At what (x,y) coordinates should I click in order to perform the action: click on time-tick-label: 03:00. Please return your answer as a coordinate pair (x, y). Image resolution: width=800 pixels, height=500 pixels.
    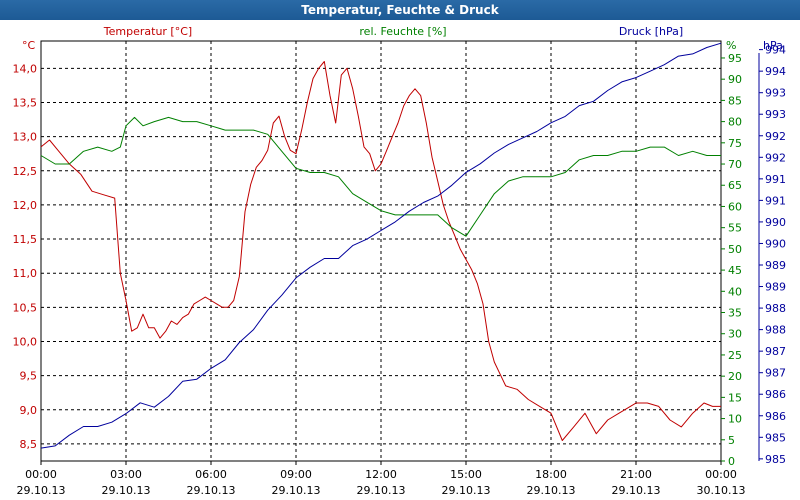
    Looking at the image, I should click on (126, 474).